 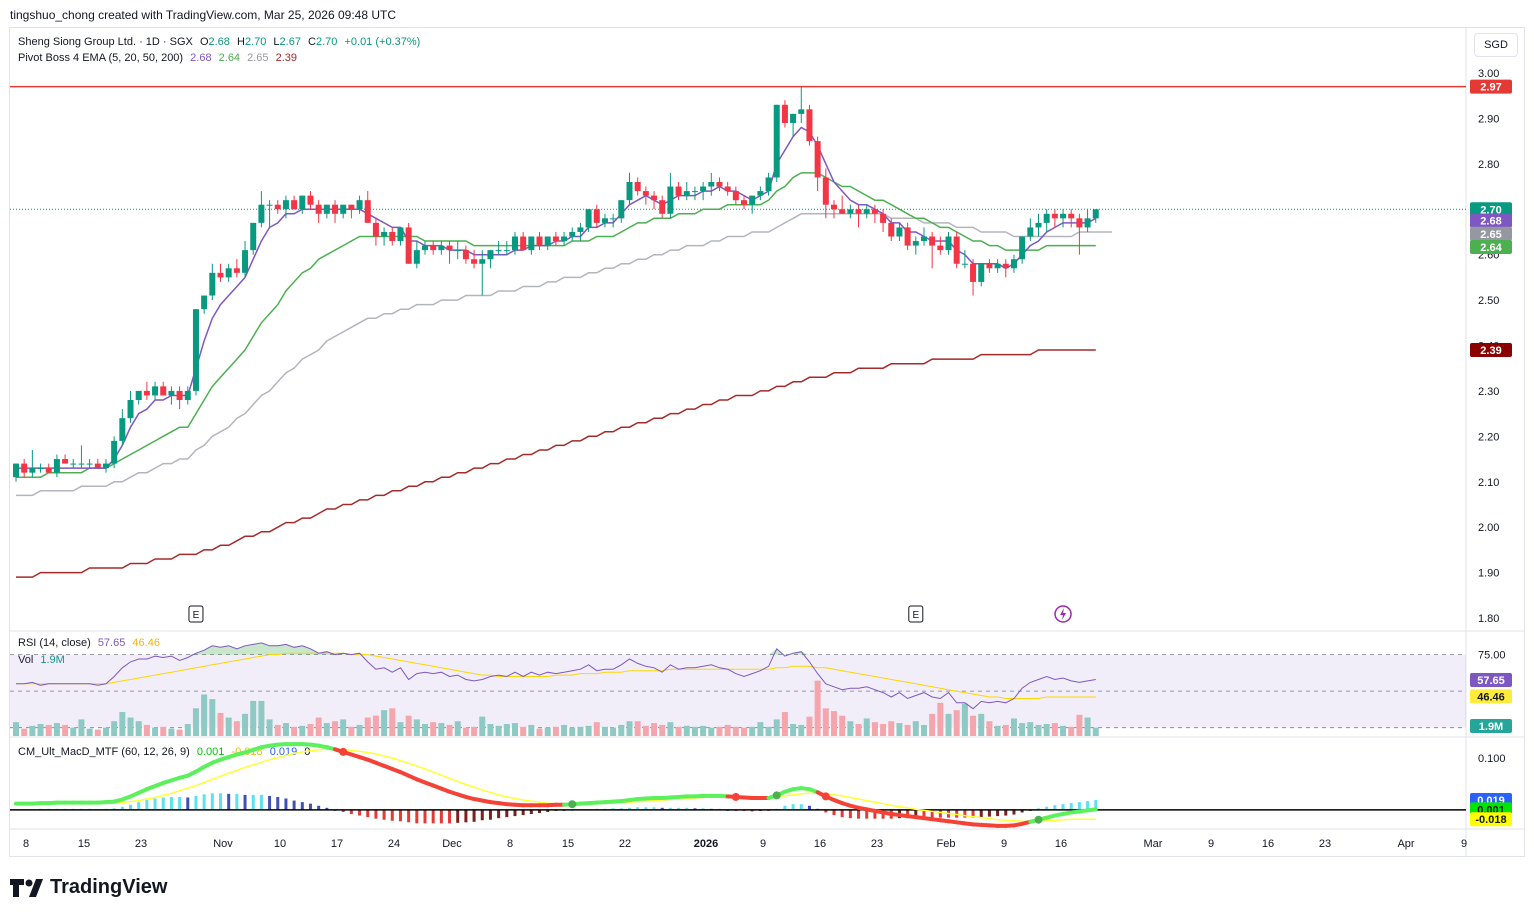 I want to click on symbol-name: Sheng Siong Group Ltd. · 1D · SGX, so click(x=105, y=42).